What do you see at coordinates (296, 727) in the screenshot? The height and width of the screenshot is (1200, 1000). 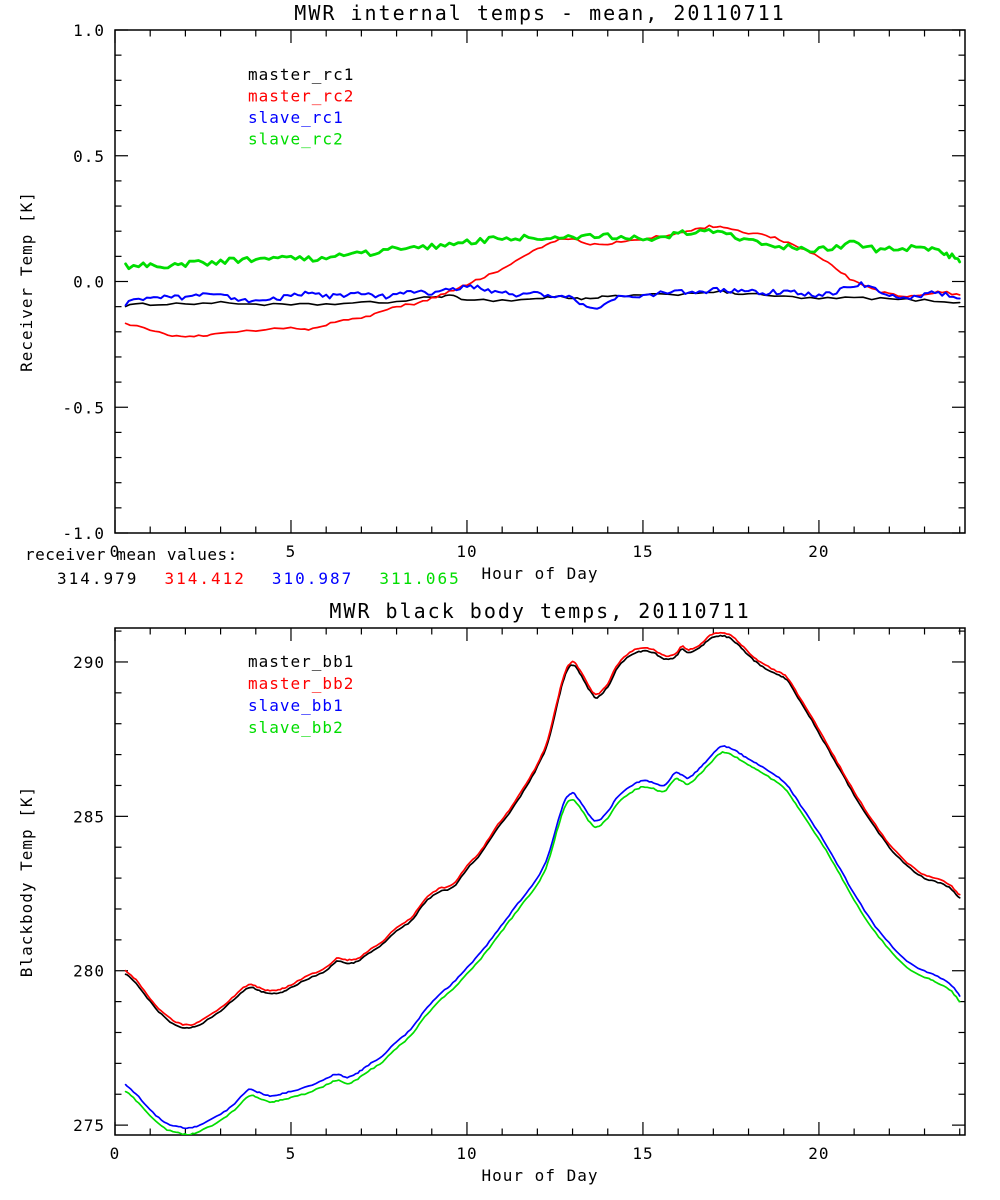 I see `legend-slave_bb2: slave_bb2` at bounding box center [296, 727].